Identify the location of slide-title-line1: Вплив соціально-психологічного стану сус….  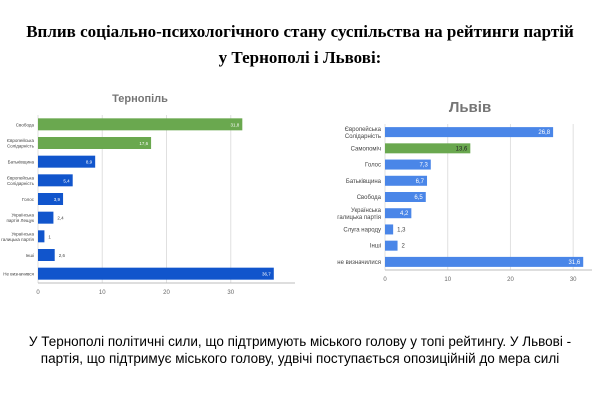
(300, 31).